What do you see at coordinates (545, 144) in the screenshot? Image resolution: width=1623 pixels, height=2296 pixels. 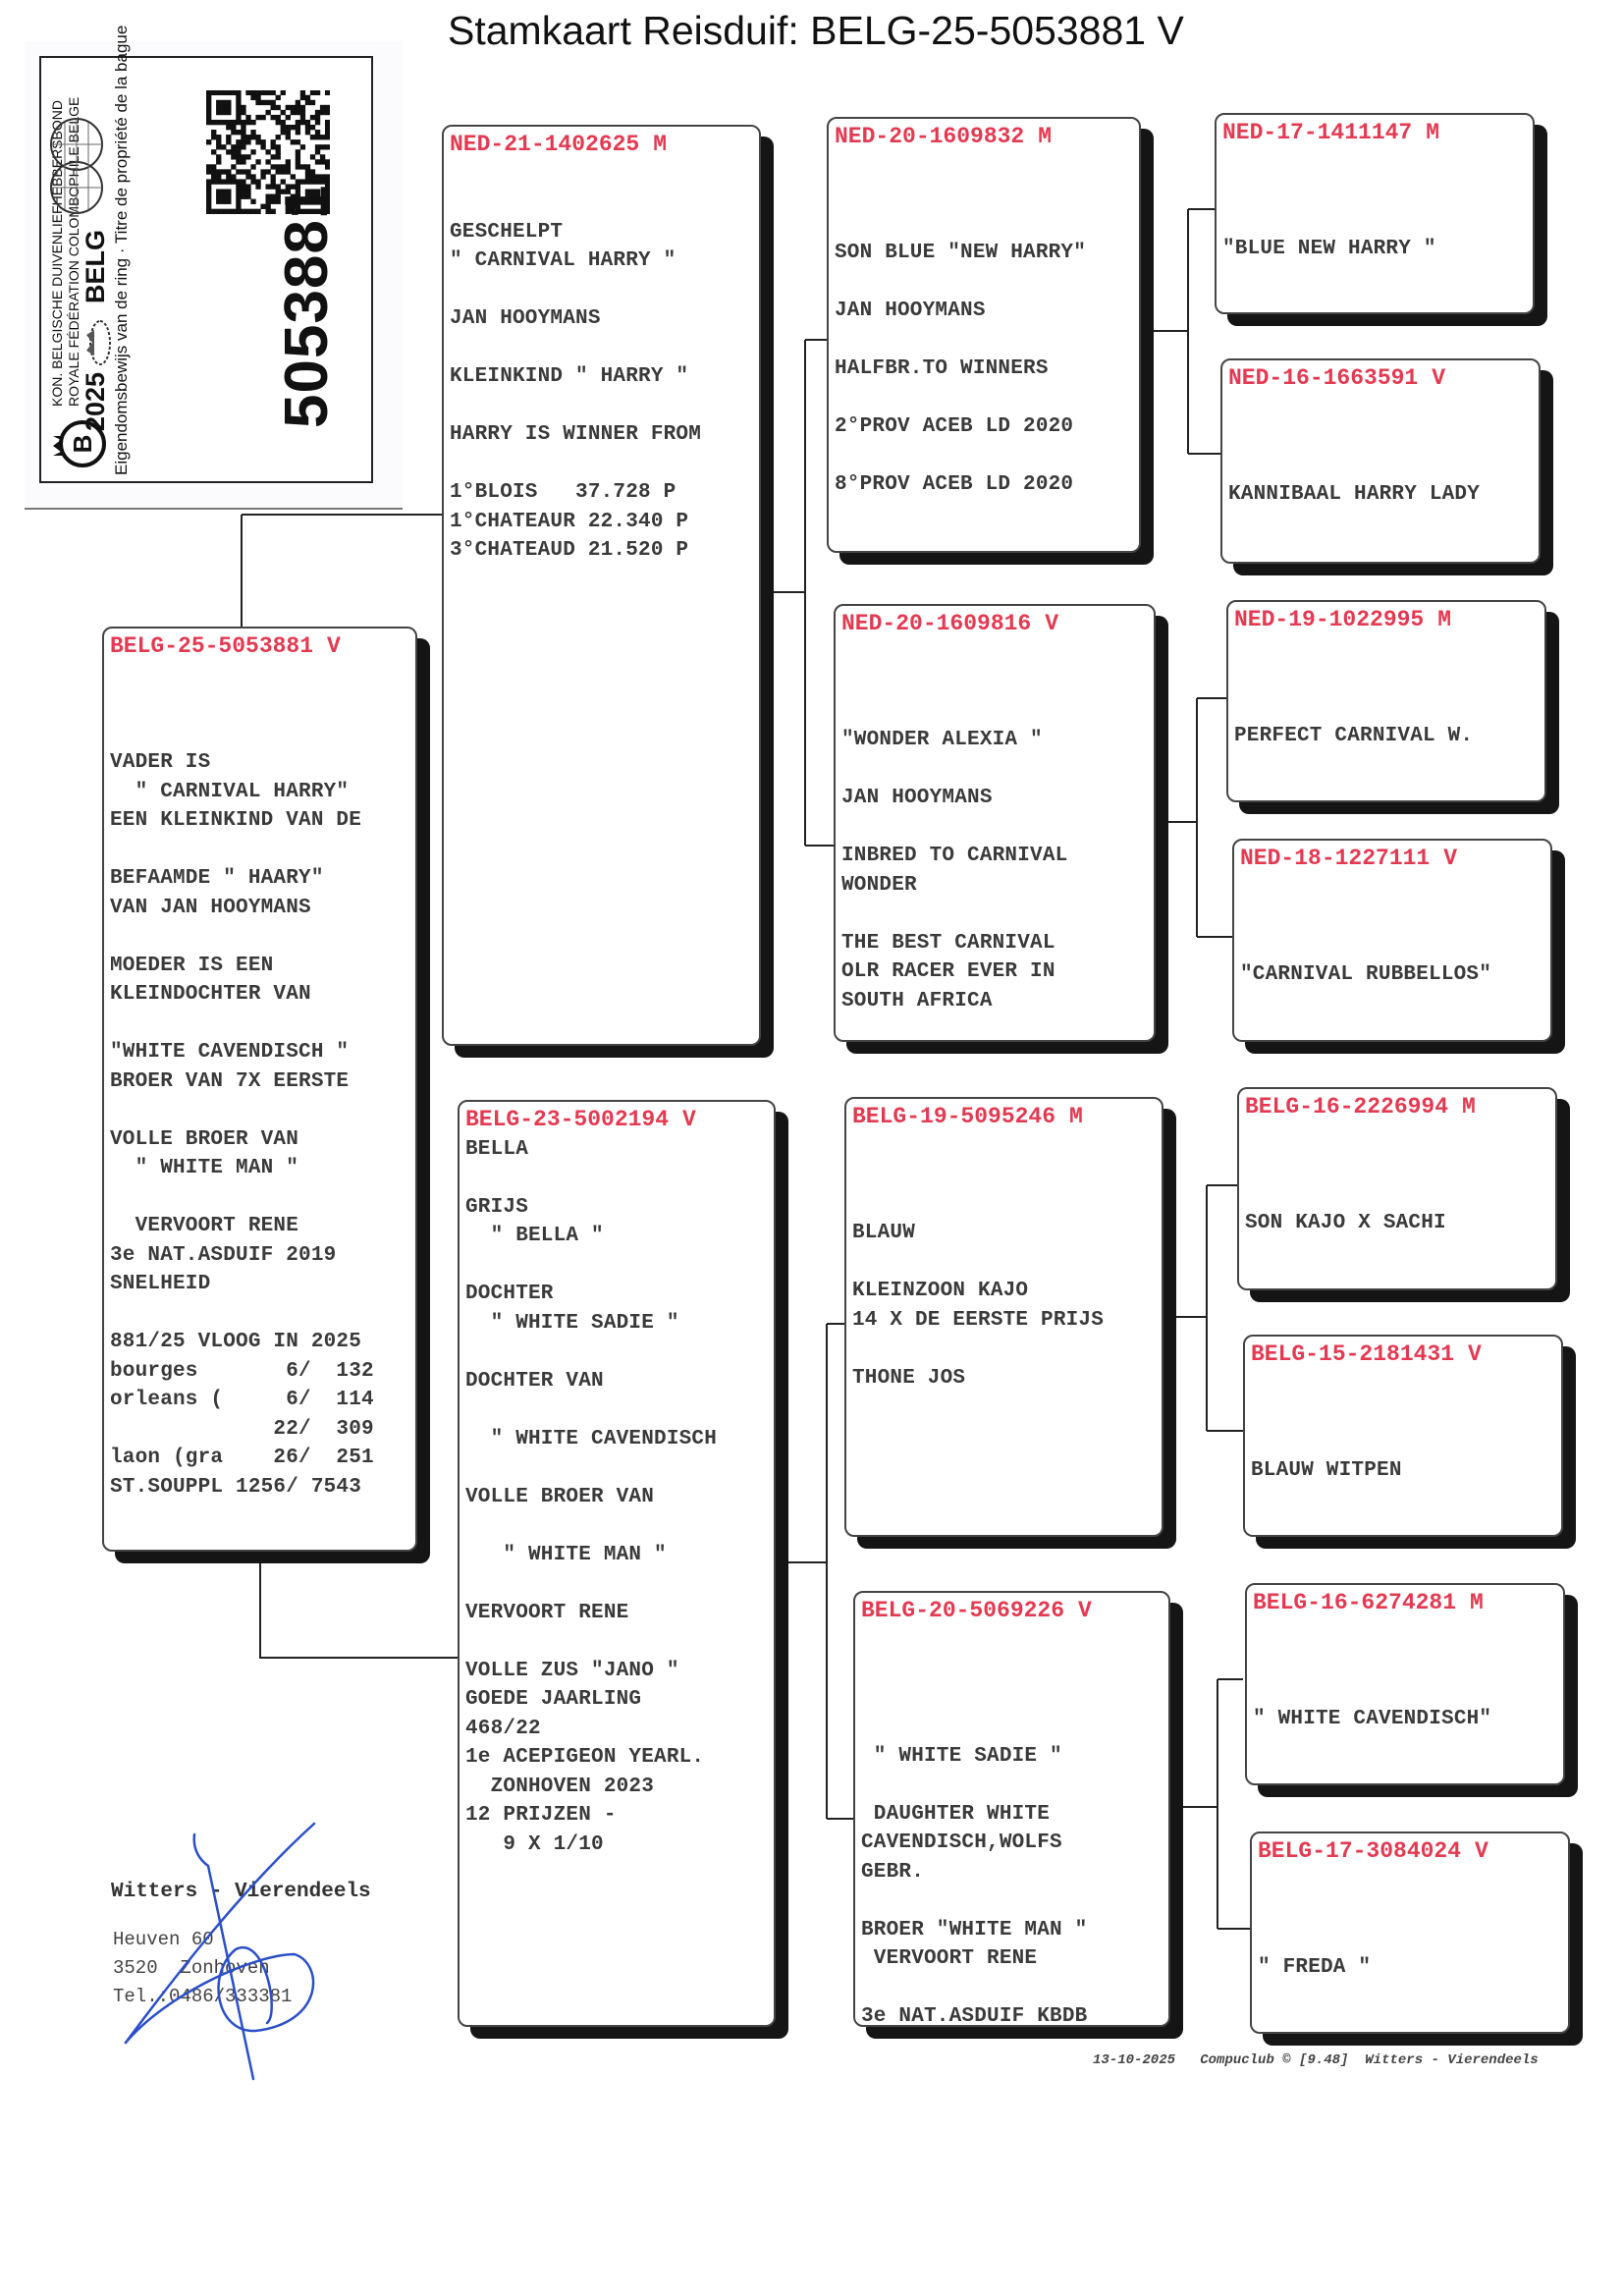 I see `ring-id: NED-21-1402625` at bounding box center [545, 144].